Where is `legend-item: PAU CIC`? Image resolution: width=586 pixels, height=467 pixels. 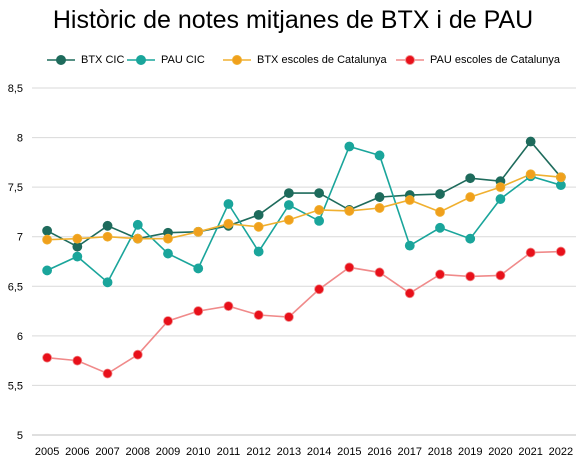 legend-item: PAU CIC is located at coordinates (165, 60).